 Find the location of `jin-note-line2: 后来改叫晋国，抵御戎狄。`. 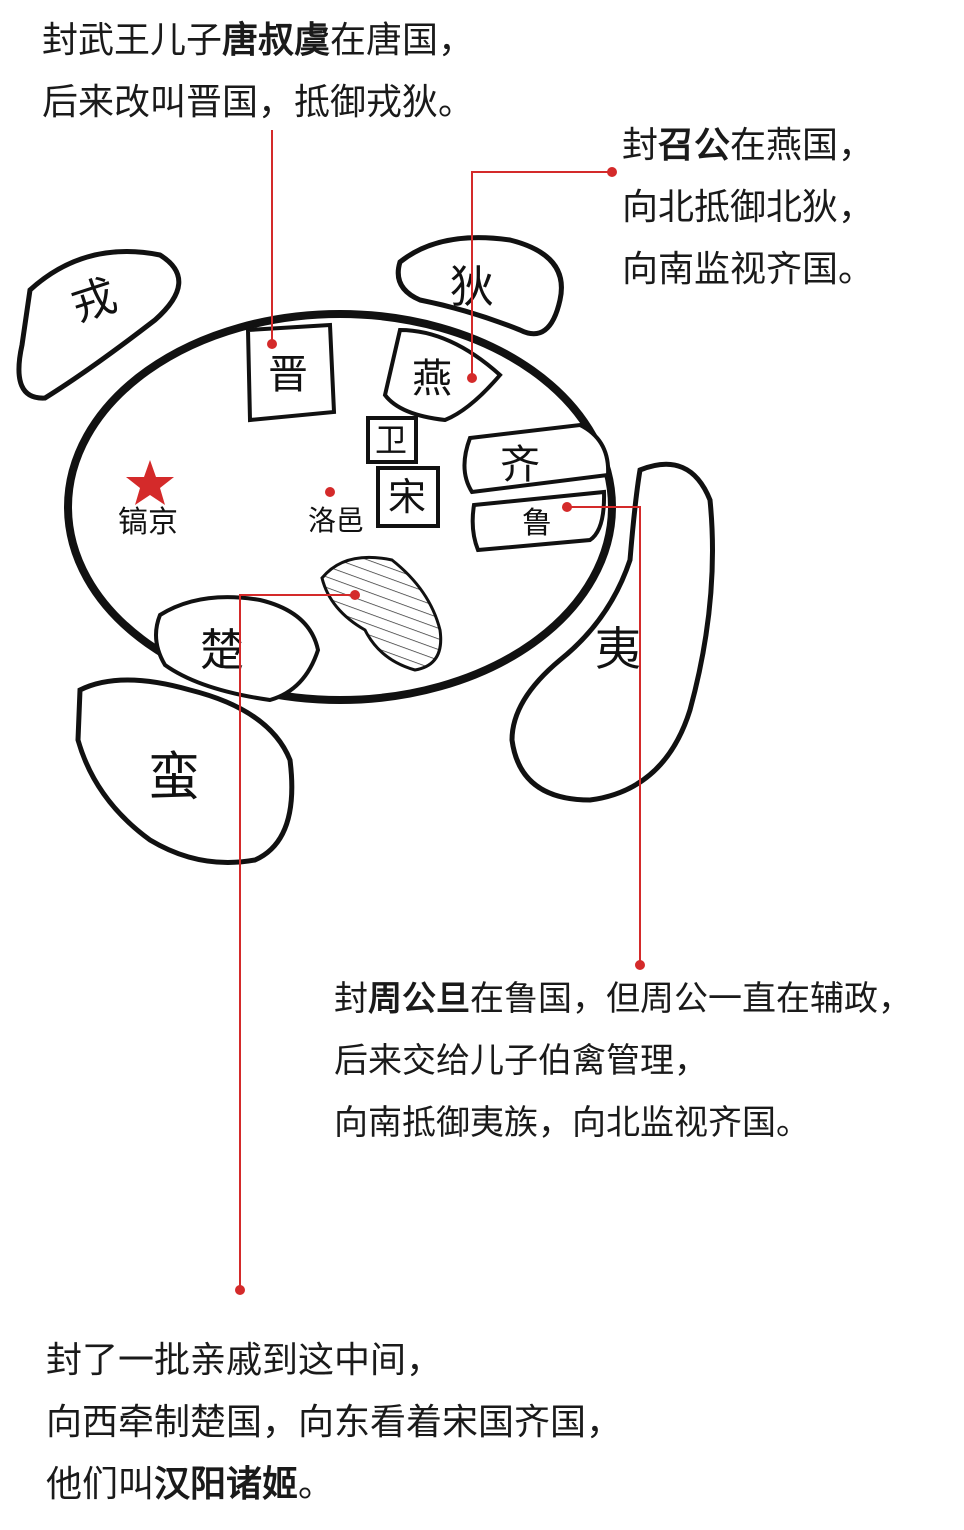

jin-note-line2: 后来改叫晋国，抵御戎狄。 is located at coordinates (258, 102).